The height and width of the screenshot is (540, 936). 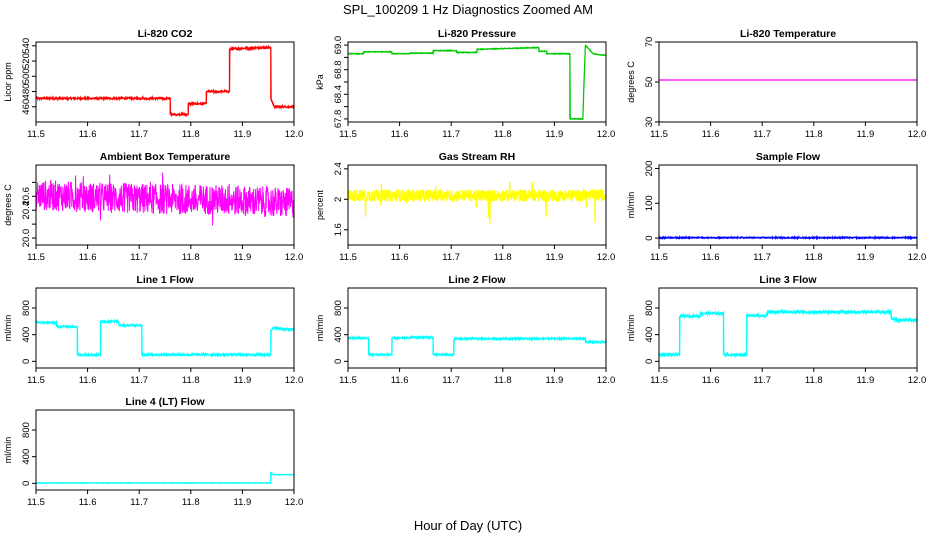 I want to click on y-tick-label: 2, so click(x=338, y=199).